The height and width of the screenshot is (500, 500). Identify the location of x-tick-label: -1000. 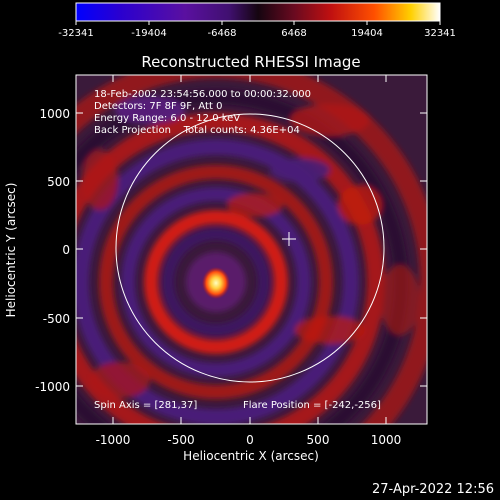
(113, 440).